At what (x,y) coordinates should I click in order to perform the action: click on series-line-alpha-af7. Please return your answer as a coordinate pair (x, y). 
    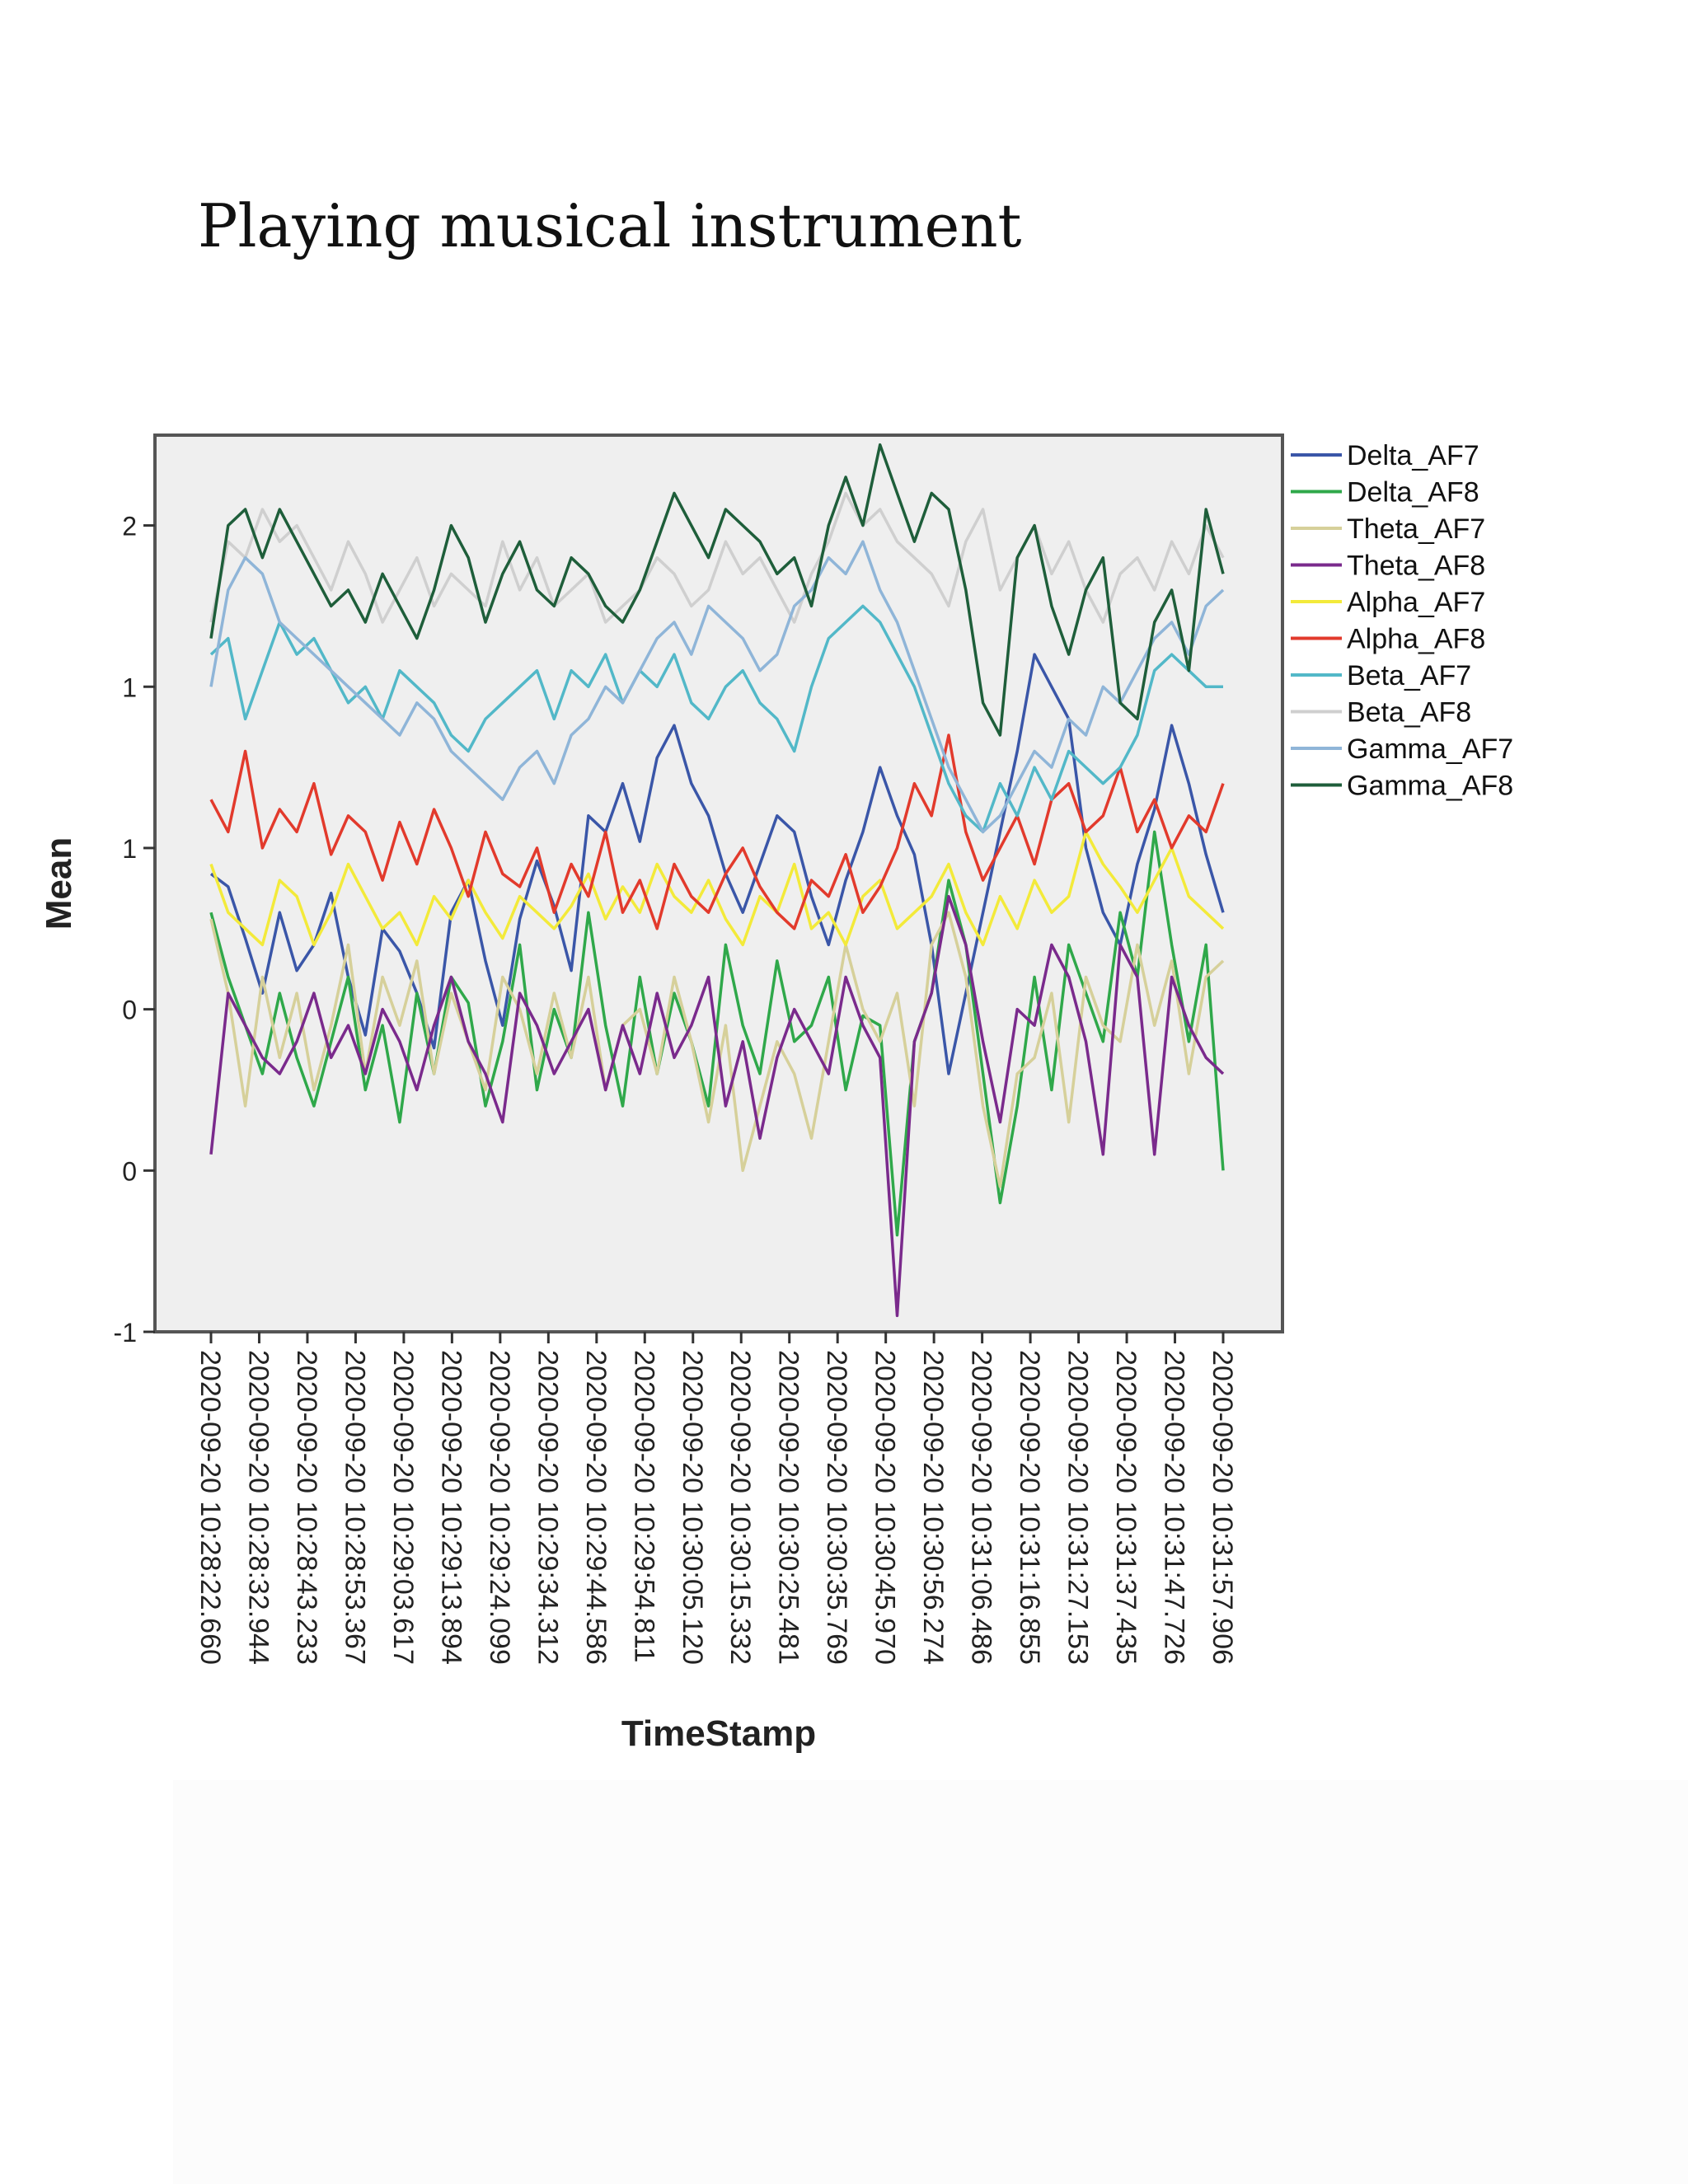
    Looking at the image, I should click on (717, 888).